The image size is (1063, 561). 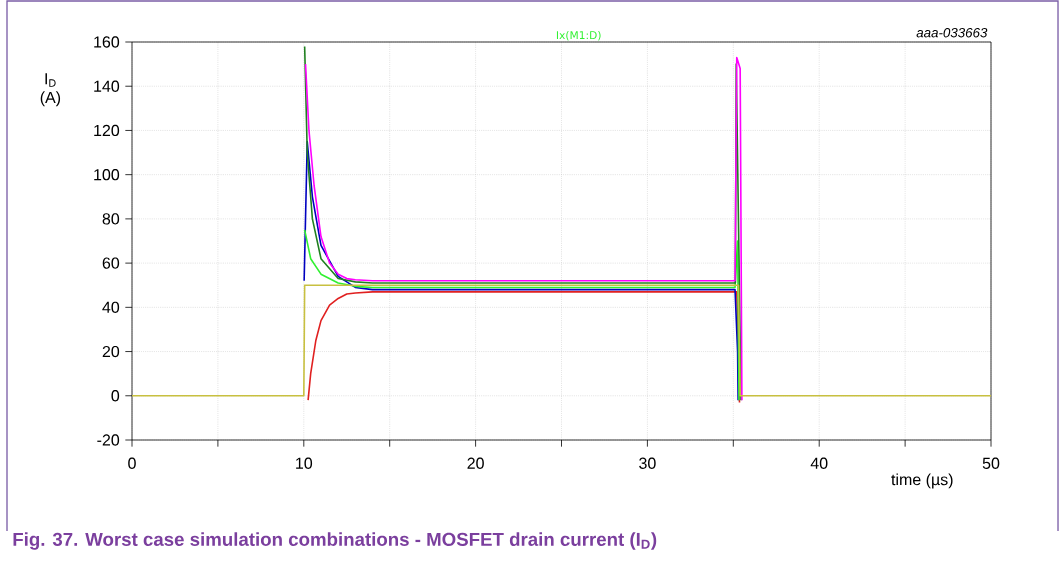 What do you see at coordinates (108, 440) in the screenshot?
I see `y-tick-label: -20` at bounding box center [108, 440].